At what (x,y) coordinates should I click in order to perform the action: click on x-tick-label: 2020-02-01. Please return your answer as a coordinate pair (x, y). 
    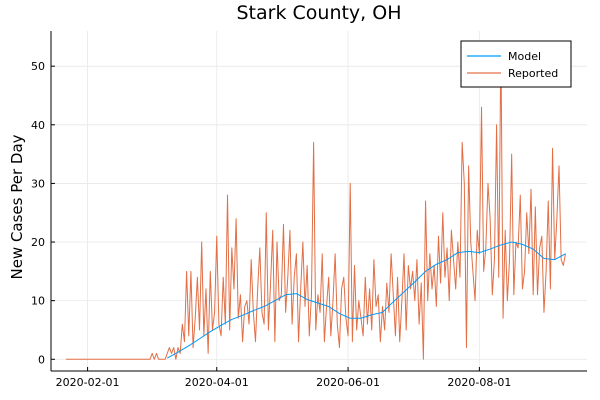
    Looking at the image, I should click on (88, 382).